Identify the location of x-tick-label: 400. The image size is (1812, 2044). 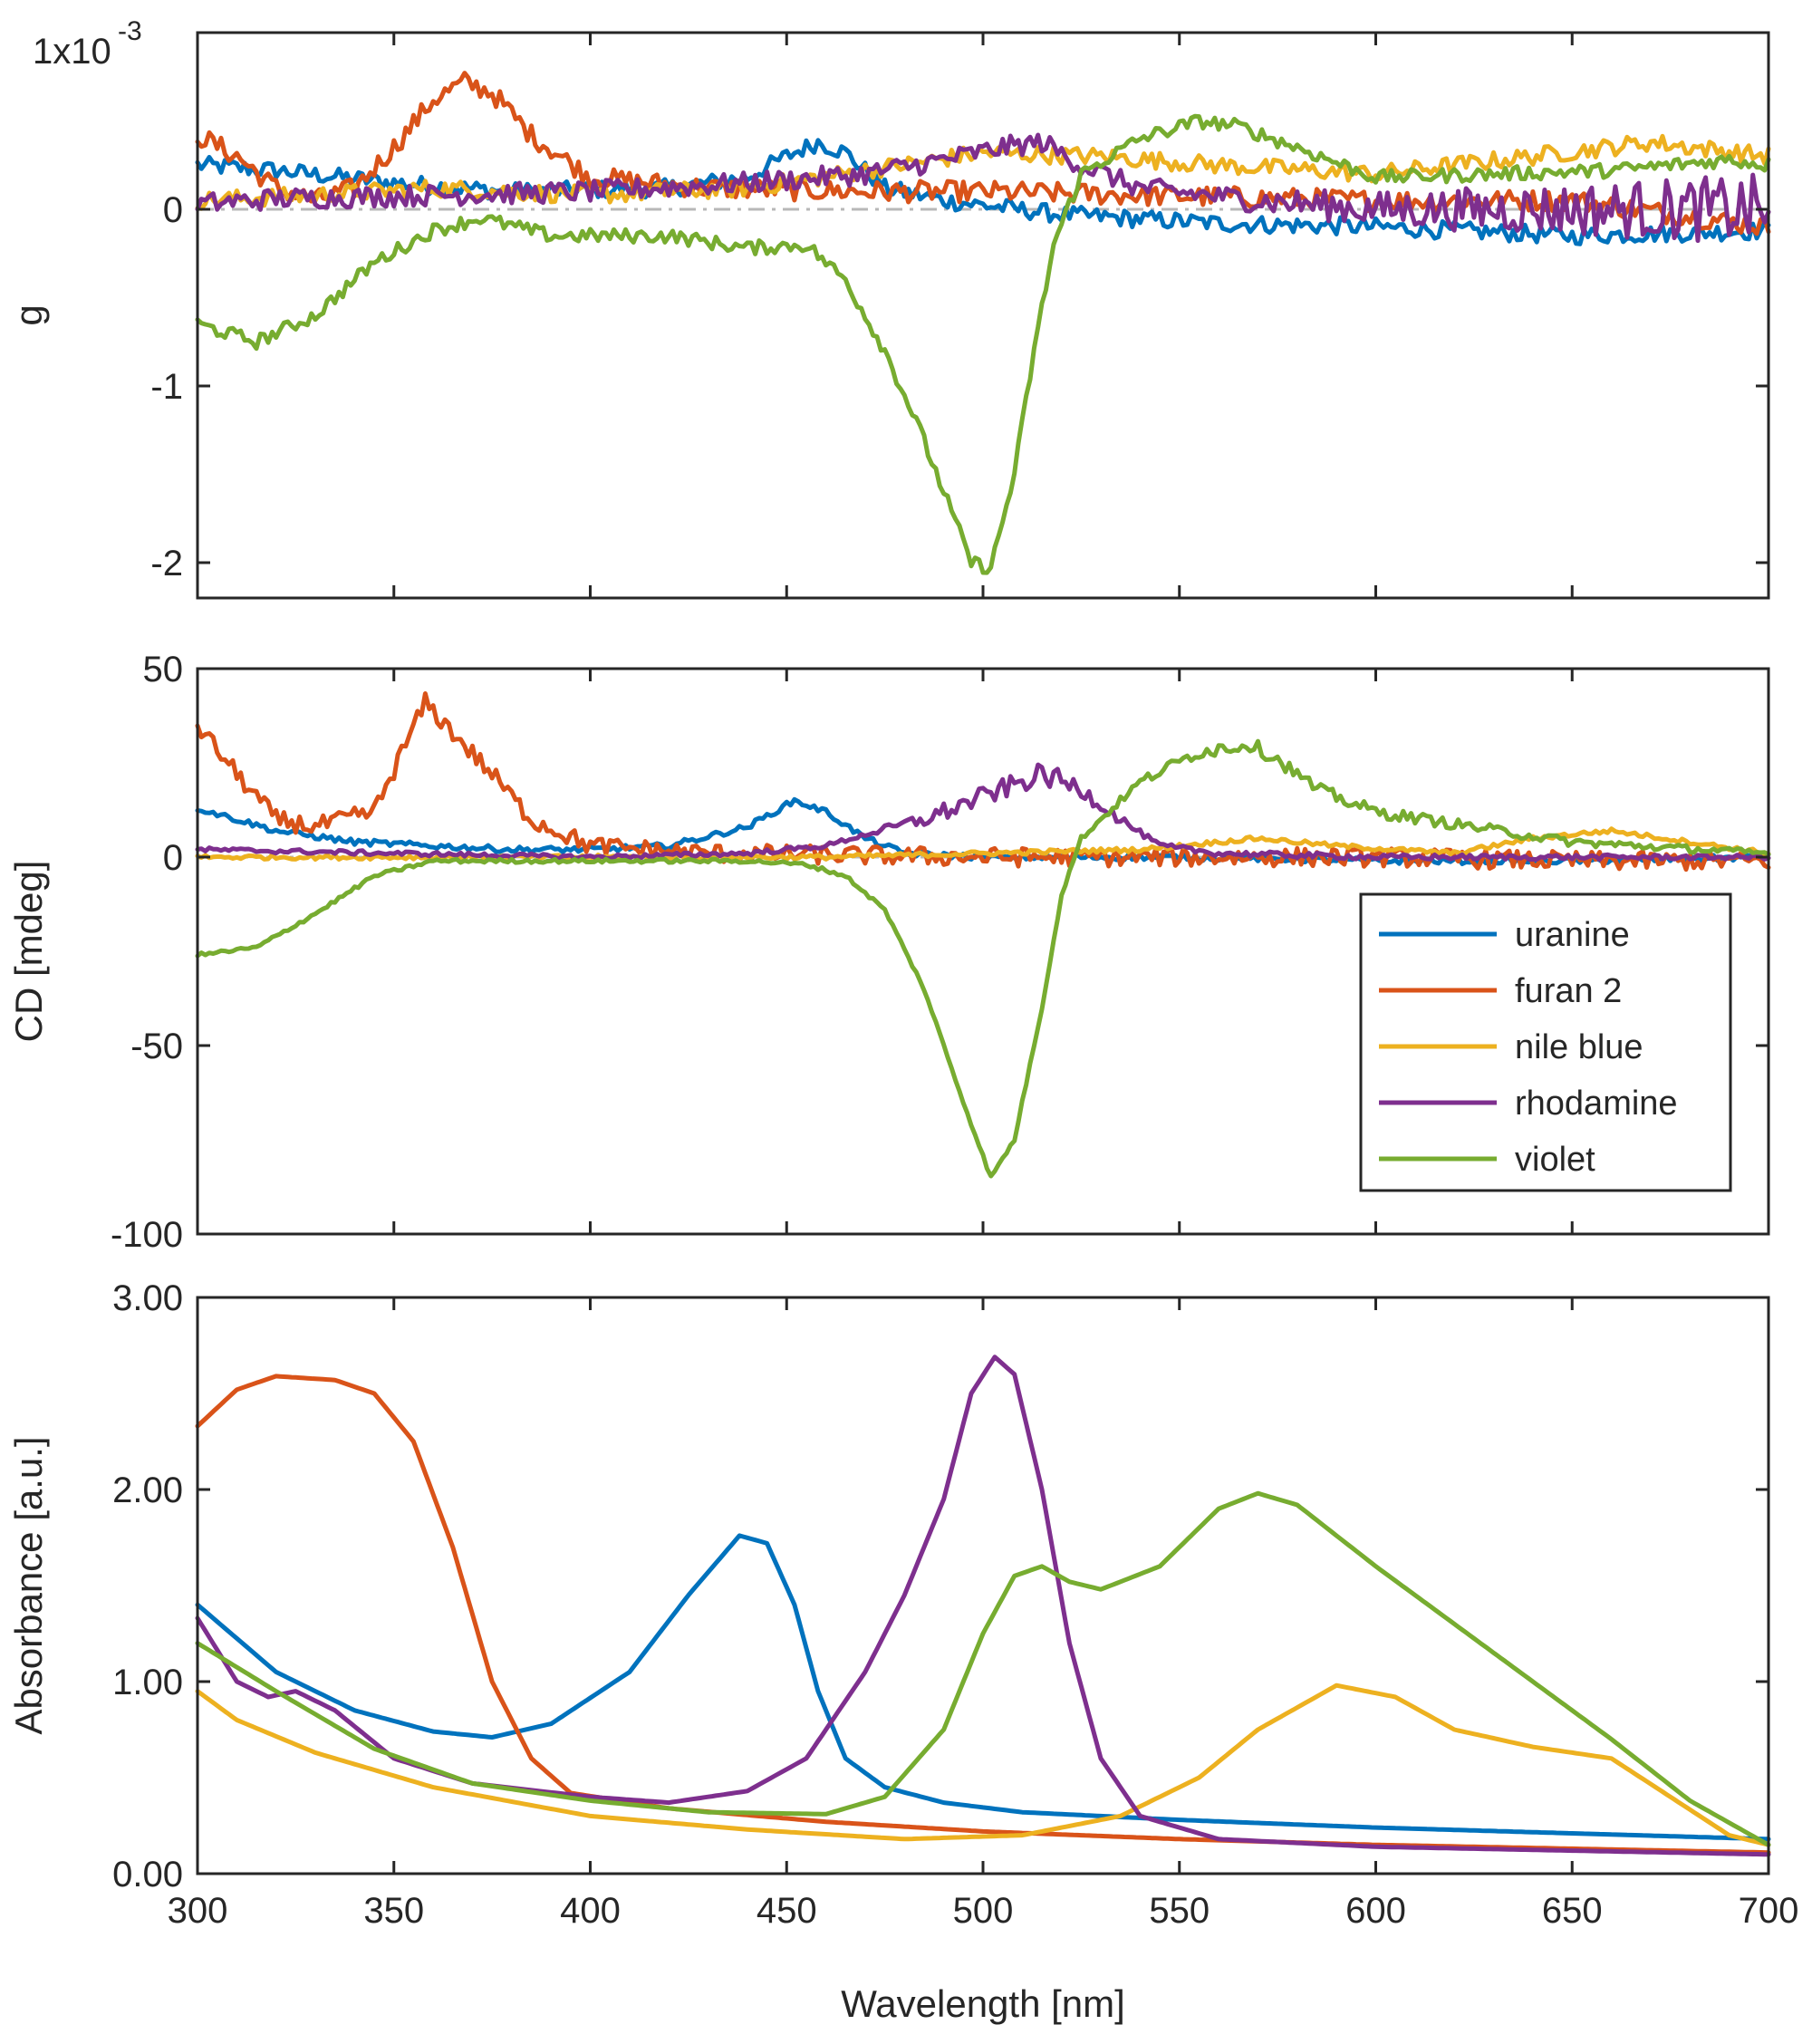
(591, 1911).